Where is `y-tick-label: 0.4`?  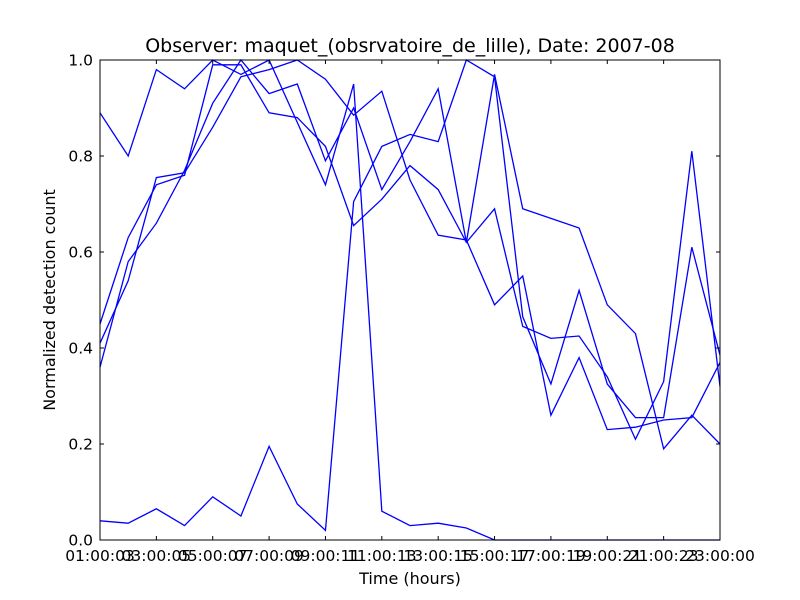 y-tick-label: 0.4 is located at coordinates (80, 349).